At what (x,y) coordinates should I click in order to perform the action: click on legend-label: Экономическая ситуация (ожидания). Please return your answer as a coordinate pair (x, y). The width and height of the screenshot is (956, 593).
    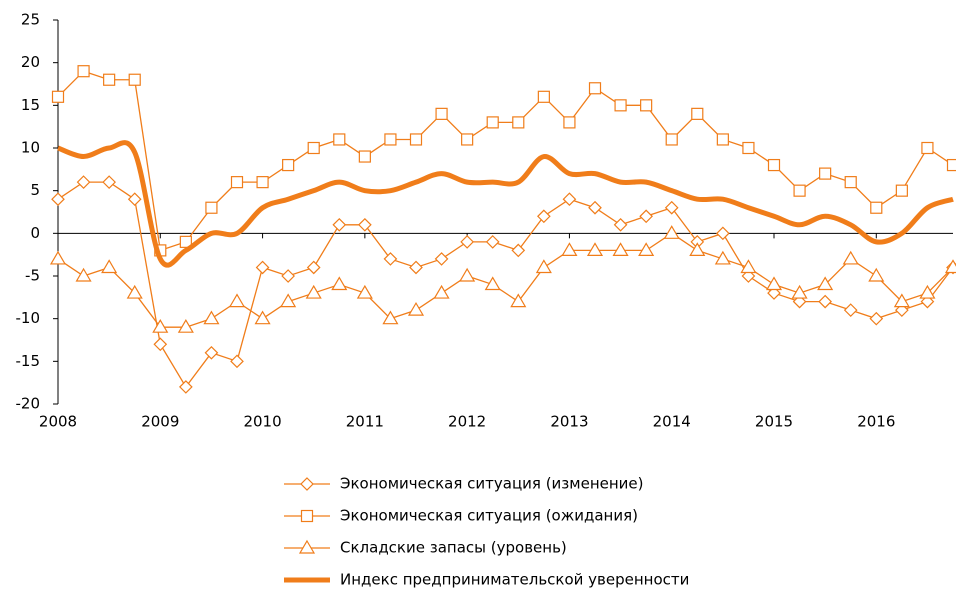
    Looking at the image, I should click on (489, 516).